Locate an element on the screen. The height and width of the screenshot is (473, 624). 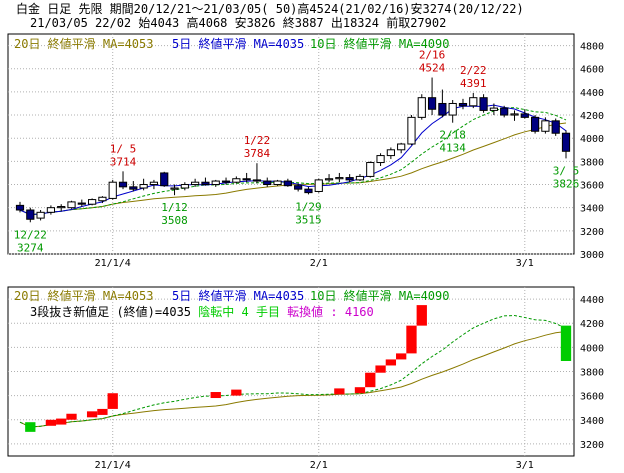
upper-ytick-label: 3400 is located at coordinates (592, 209).